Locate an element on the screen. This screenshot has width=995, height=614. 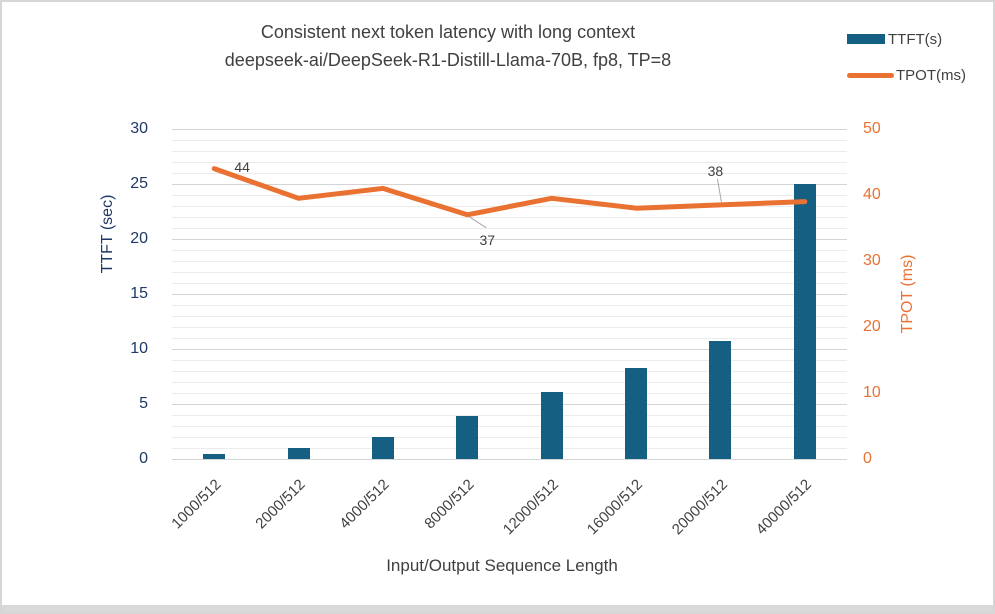
x-category-label: 40000/512 is located at coordinates (783, 507).